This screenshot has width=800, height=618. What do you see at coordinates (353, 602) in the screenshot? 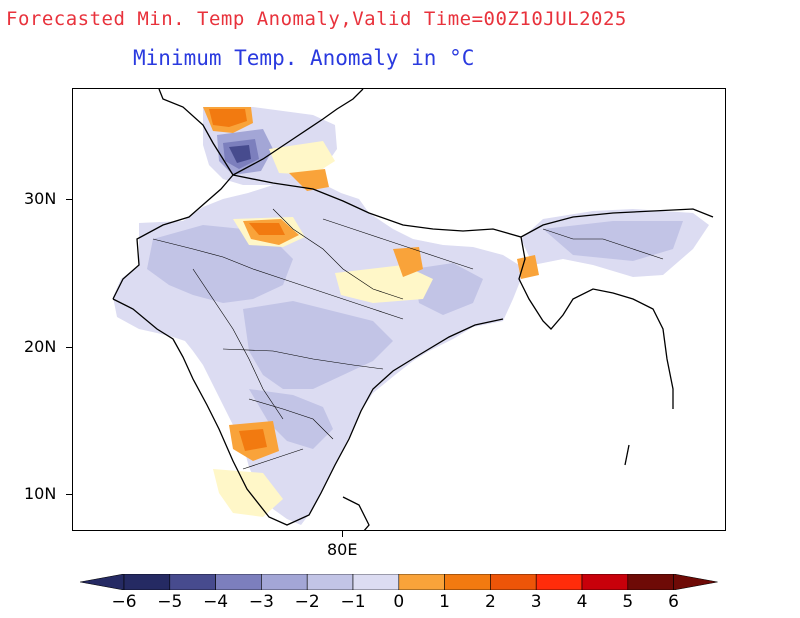
I see `colorbar-tick-label: −1` at bounding box center [353, 602].